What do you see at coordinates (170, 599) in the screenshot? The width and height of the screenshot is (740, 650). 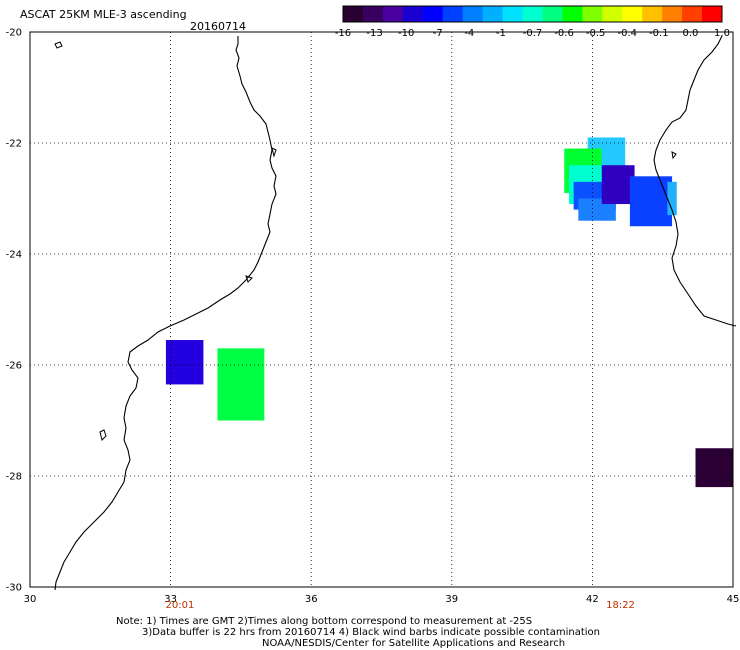 I see `x-tick-label: 33` at bounding box center [170, 599].